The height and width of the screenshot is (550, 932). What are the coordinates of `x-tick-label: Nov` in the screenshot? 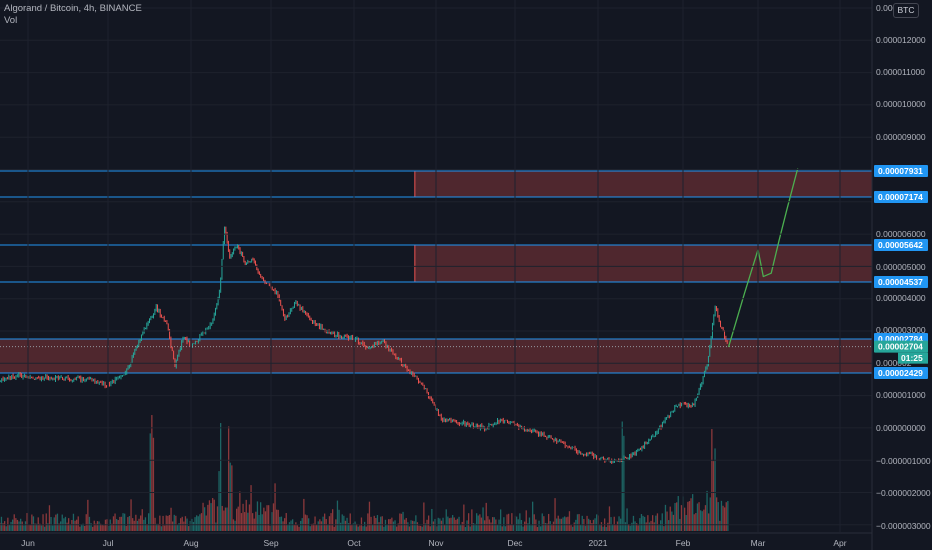 It's located at (436, 543).